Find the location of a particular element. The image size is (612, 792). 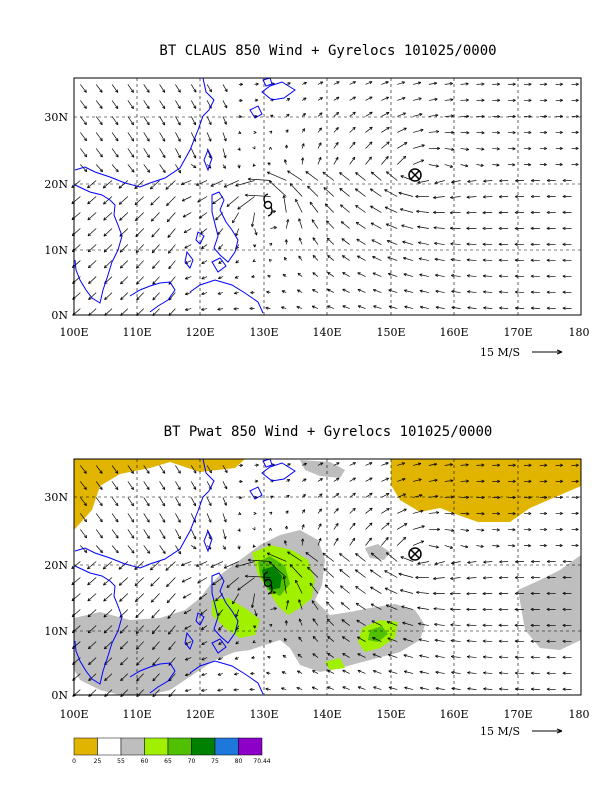

legend-swatch is located at coordinates (179, 746).